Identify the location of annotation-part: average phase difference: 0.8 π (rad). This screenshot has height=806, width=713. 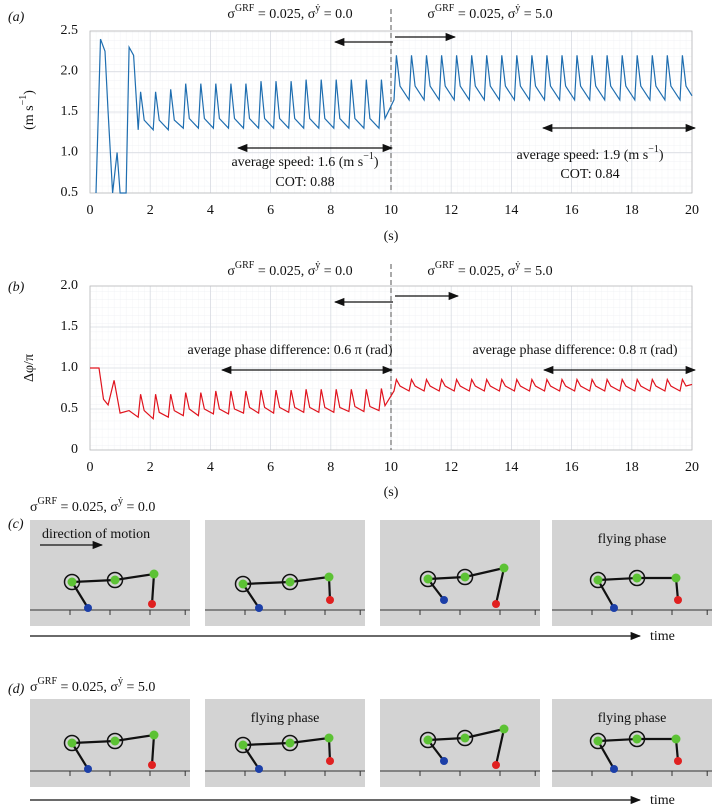
(574, 350).